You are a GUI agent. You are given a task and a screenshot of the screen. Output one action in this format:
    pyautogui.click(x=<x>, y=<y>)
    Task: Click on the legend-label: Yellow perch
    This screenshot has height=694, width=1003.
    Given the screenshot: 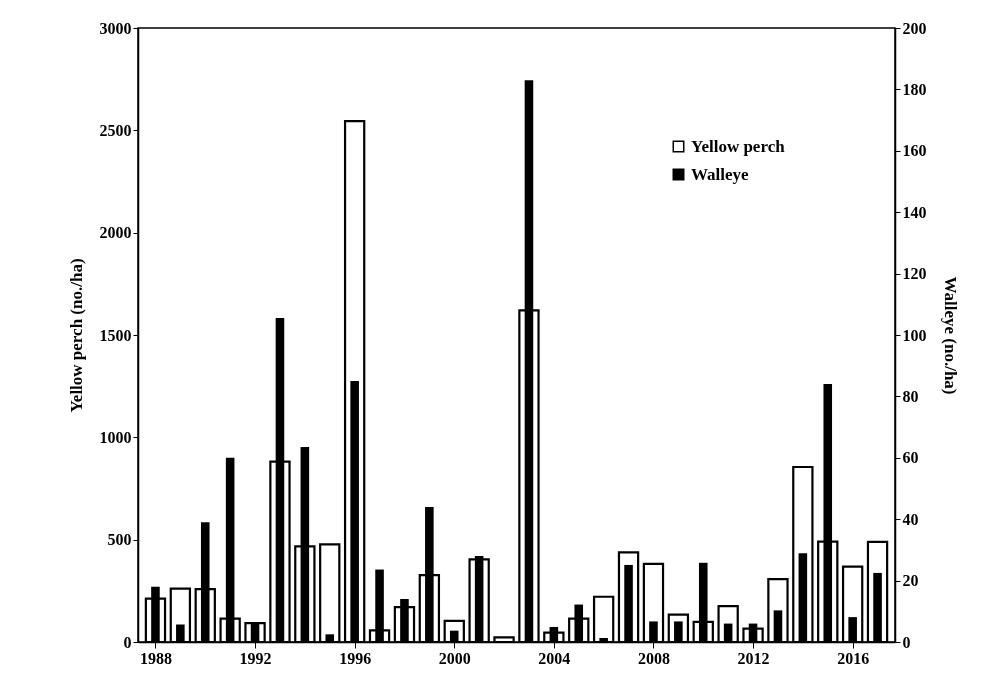 What is the action you would take?
    pyautogui.click(x=738, y=146)
    